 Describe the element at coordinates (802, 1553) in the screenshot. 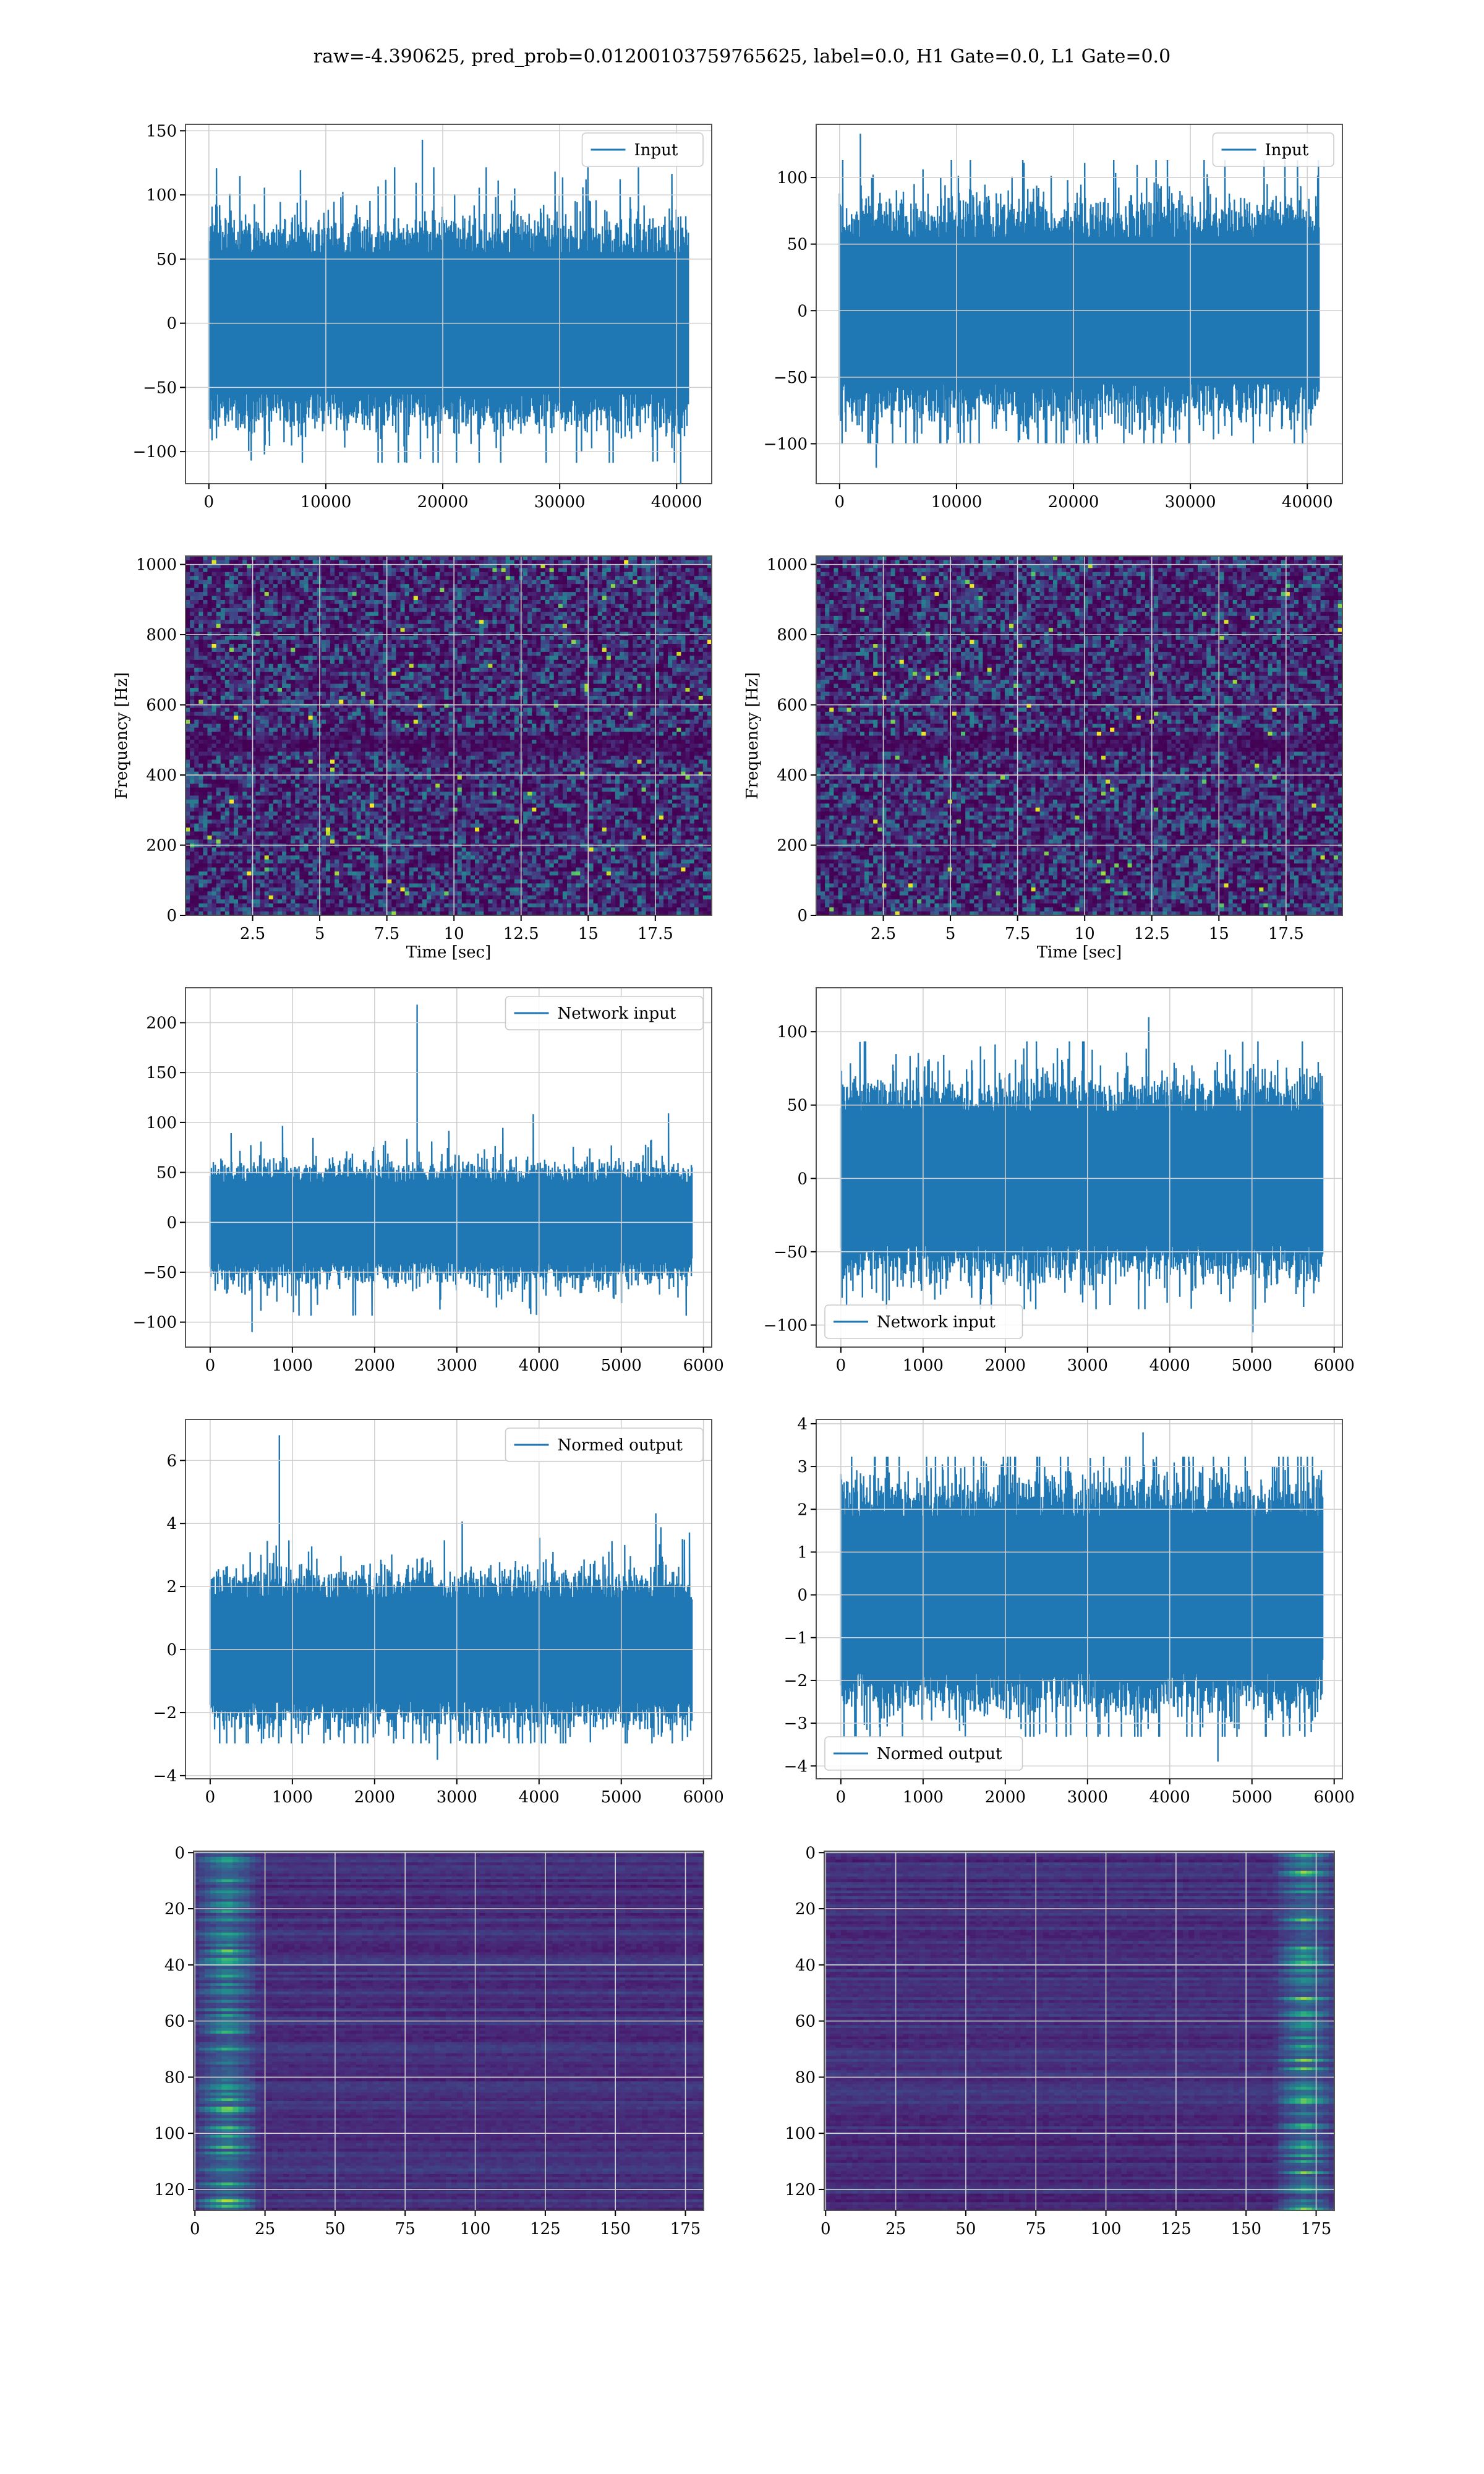

I see `y-tick-label: 1` at that location.